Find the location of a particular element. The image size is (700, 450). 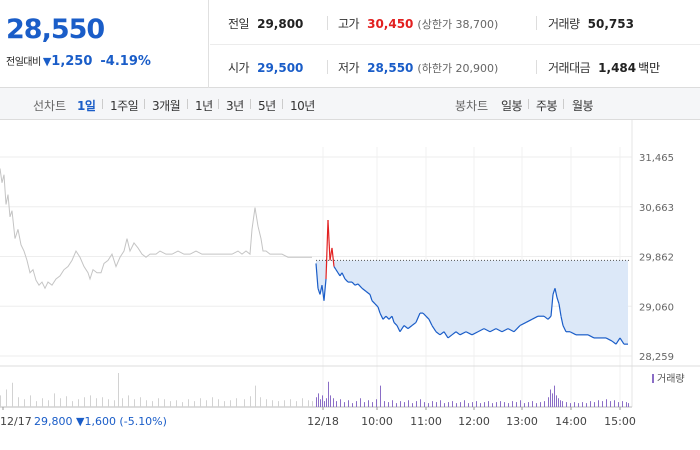

tab-daily: 일봉 is located at coordinates (512, 106).